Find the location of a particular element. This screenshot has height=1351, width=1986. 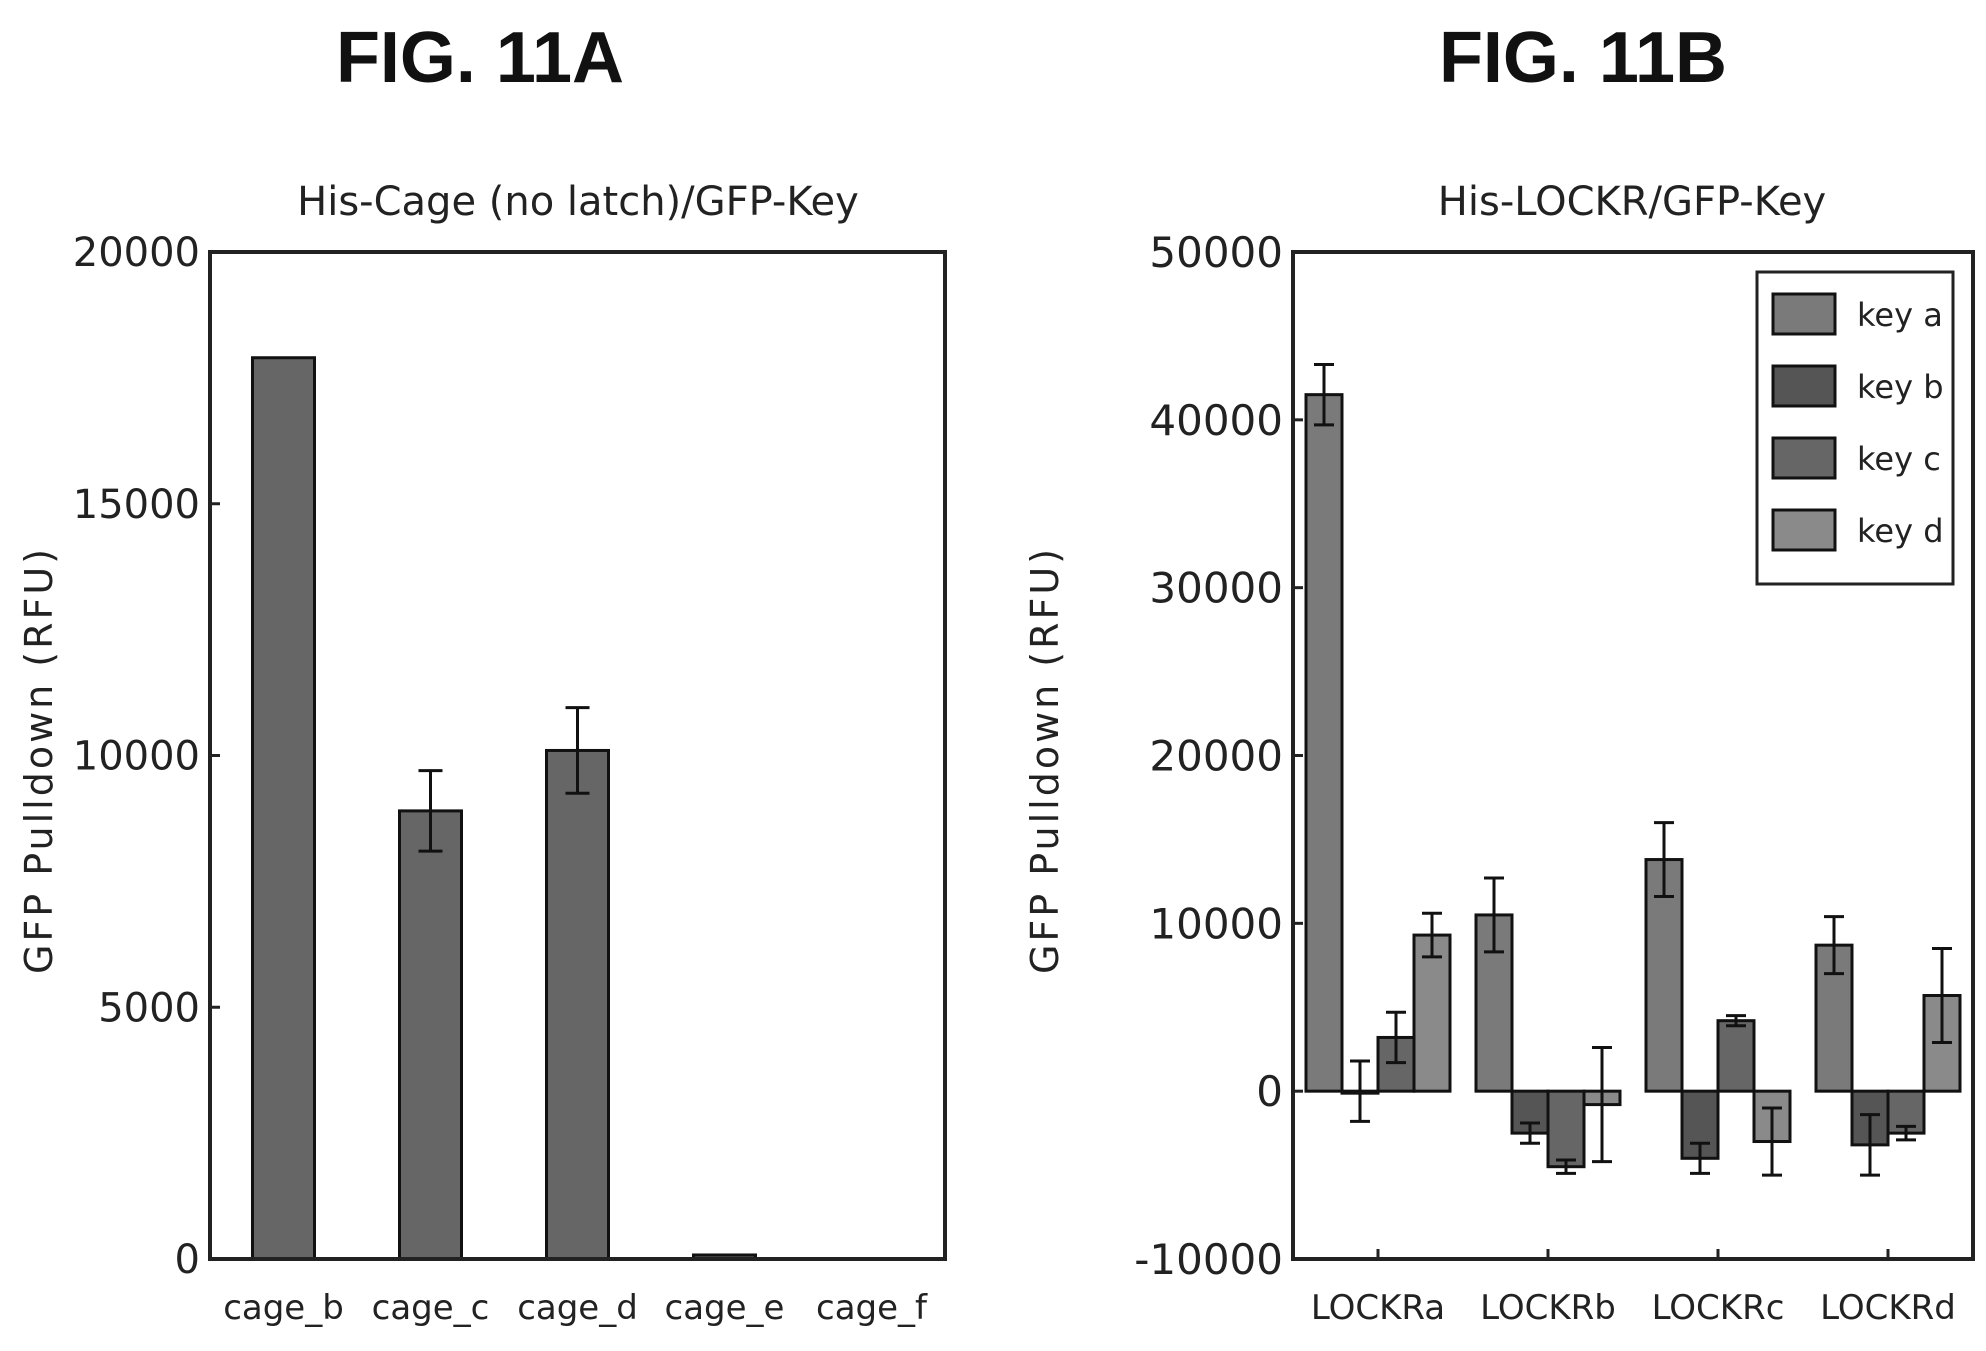

chart-a-x-tick-label: cage_c is located at coordinates (431, 1308).